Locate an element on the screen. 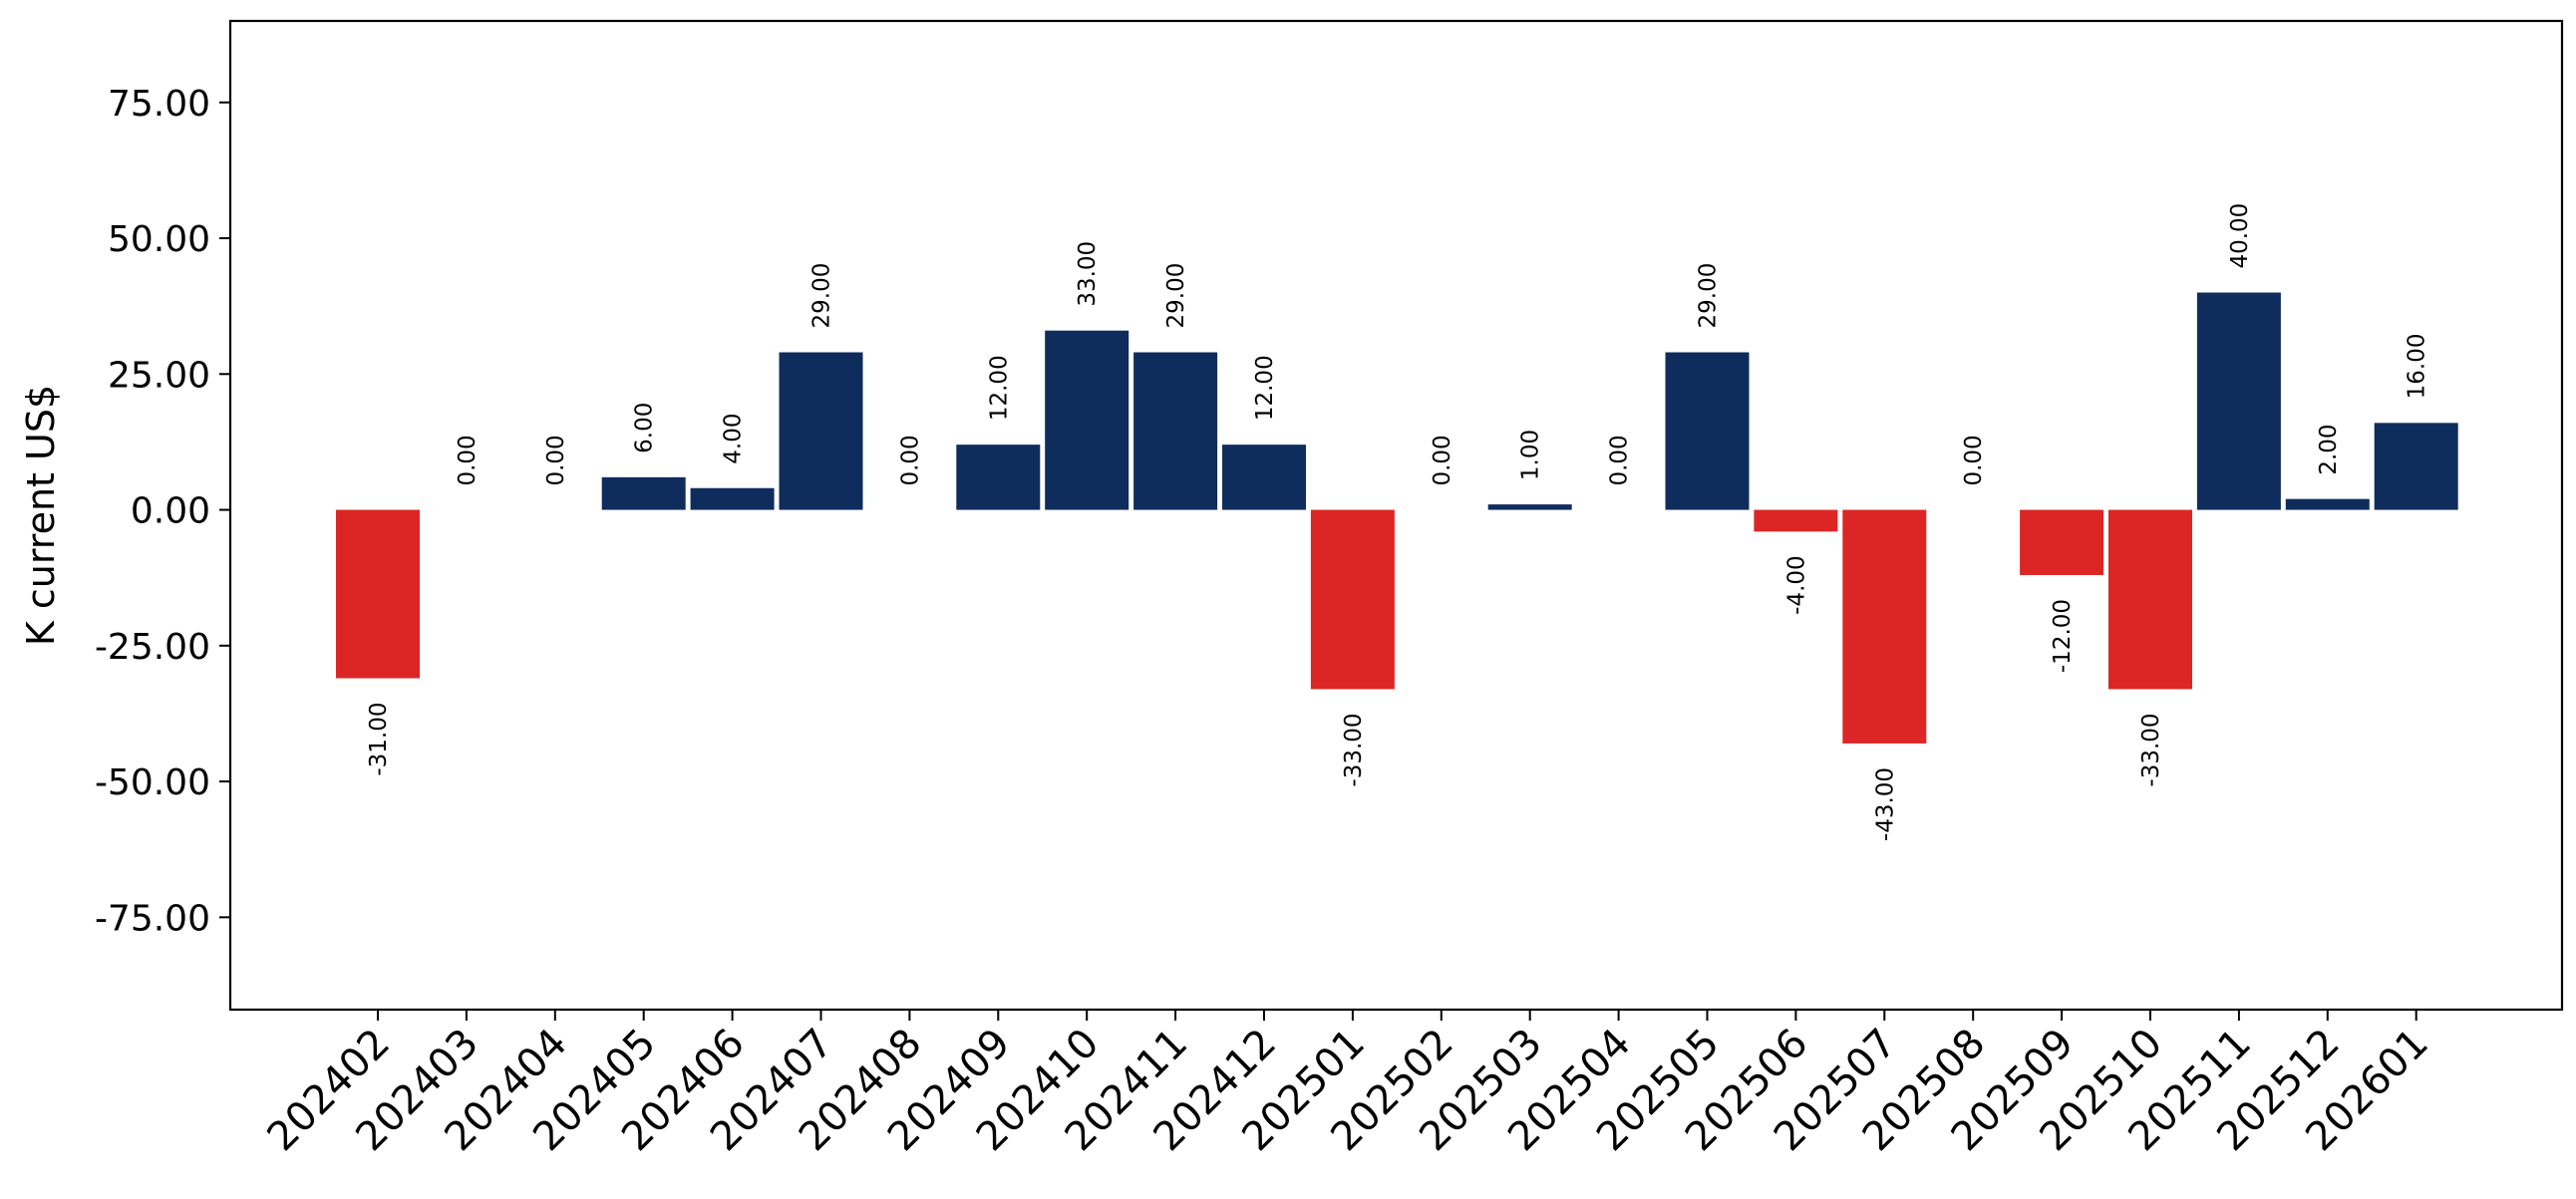  data-label: 2.00 is located at coordinates (2329, 449).